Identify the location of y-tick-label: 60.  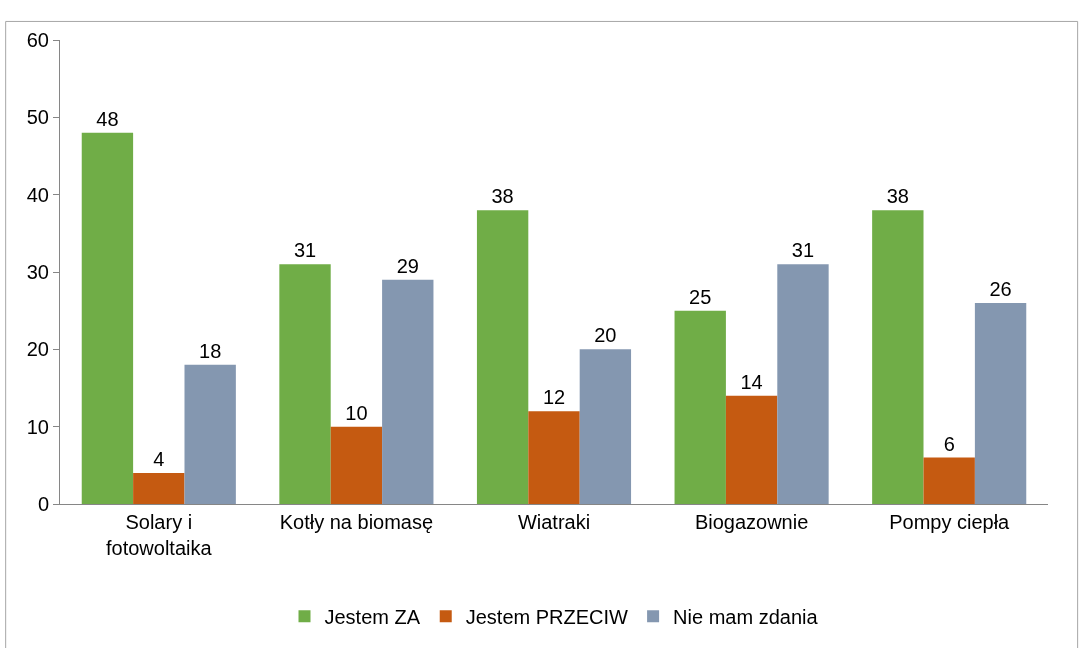
(37, 40).